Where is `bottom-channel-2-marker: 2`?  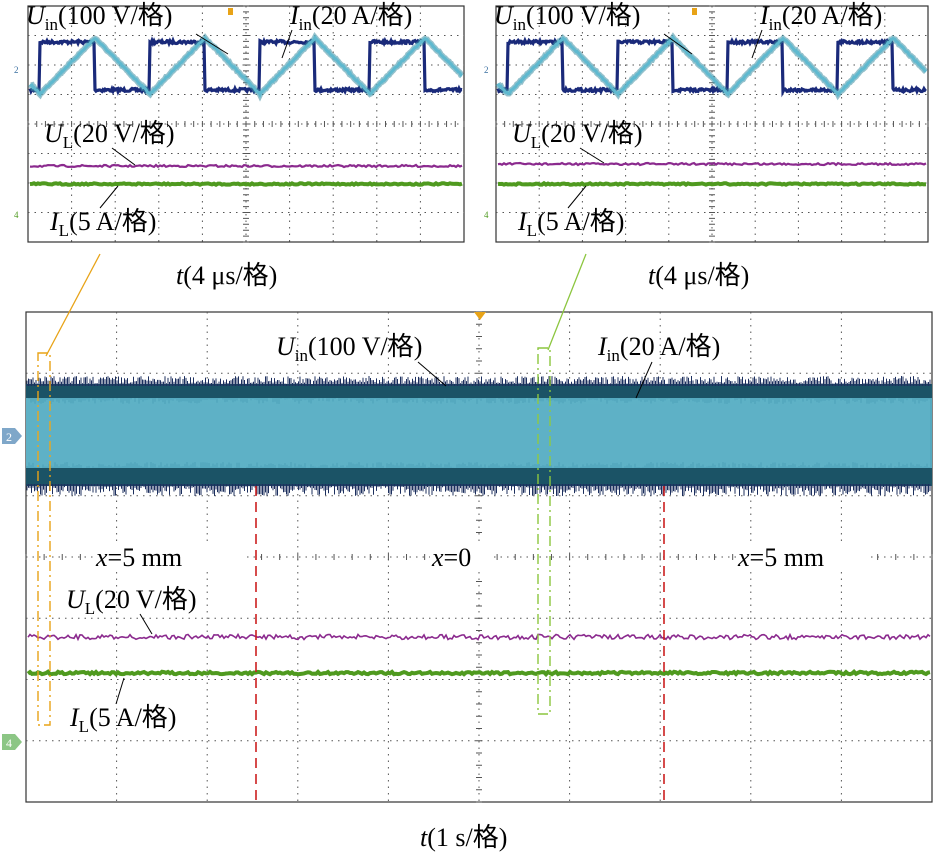 bottom-channel-2-marker: 2 is located at coordinates (12, 436).